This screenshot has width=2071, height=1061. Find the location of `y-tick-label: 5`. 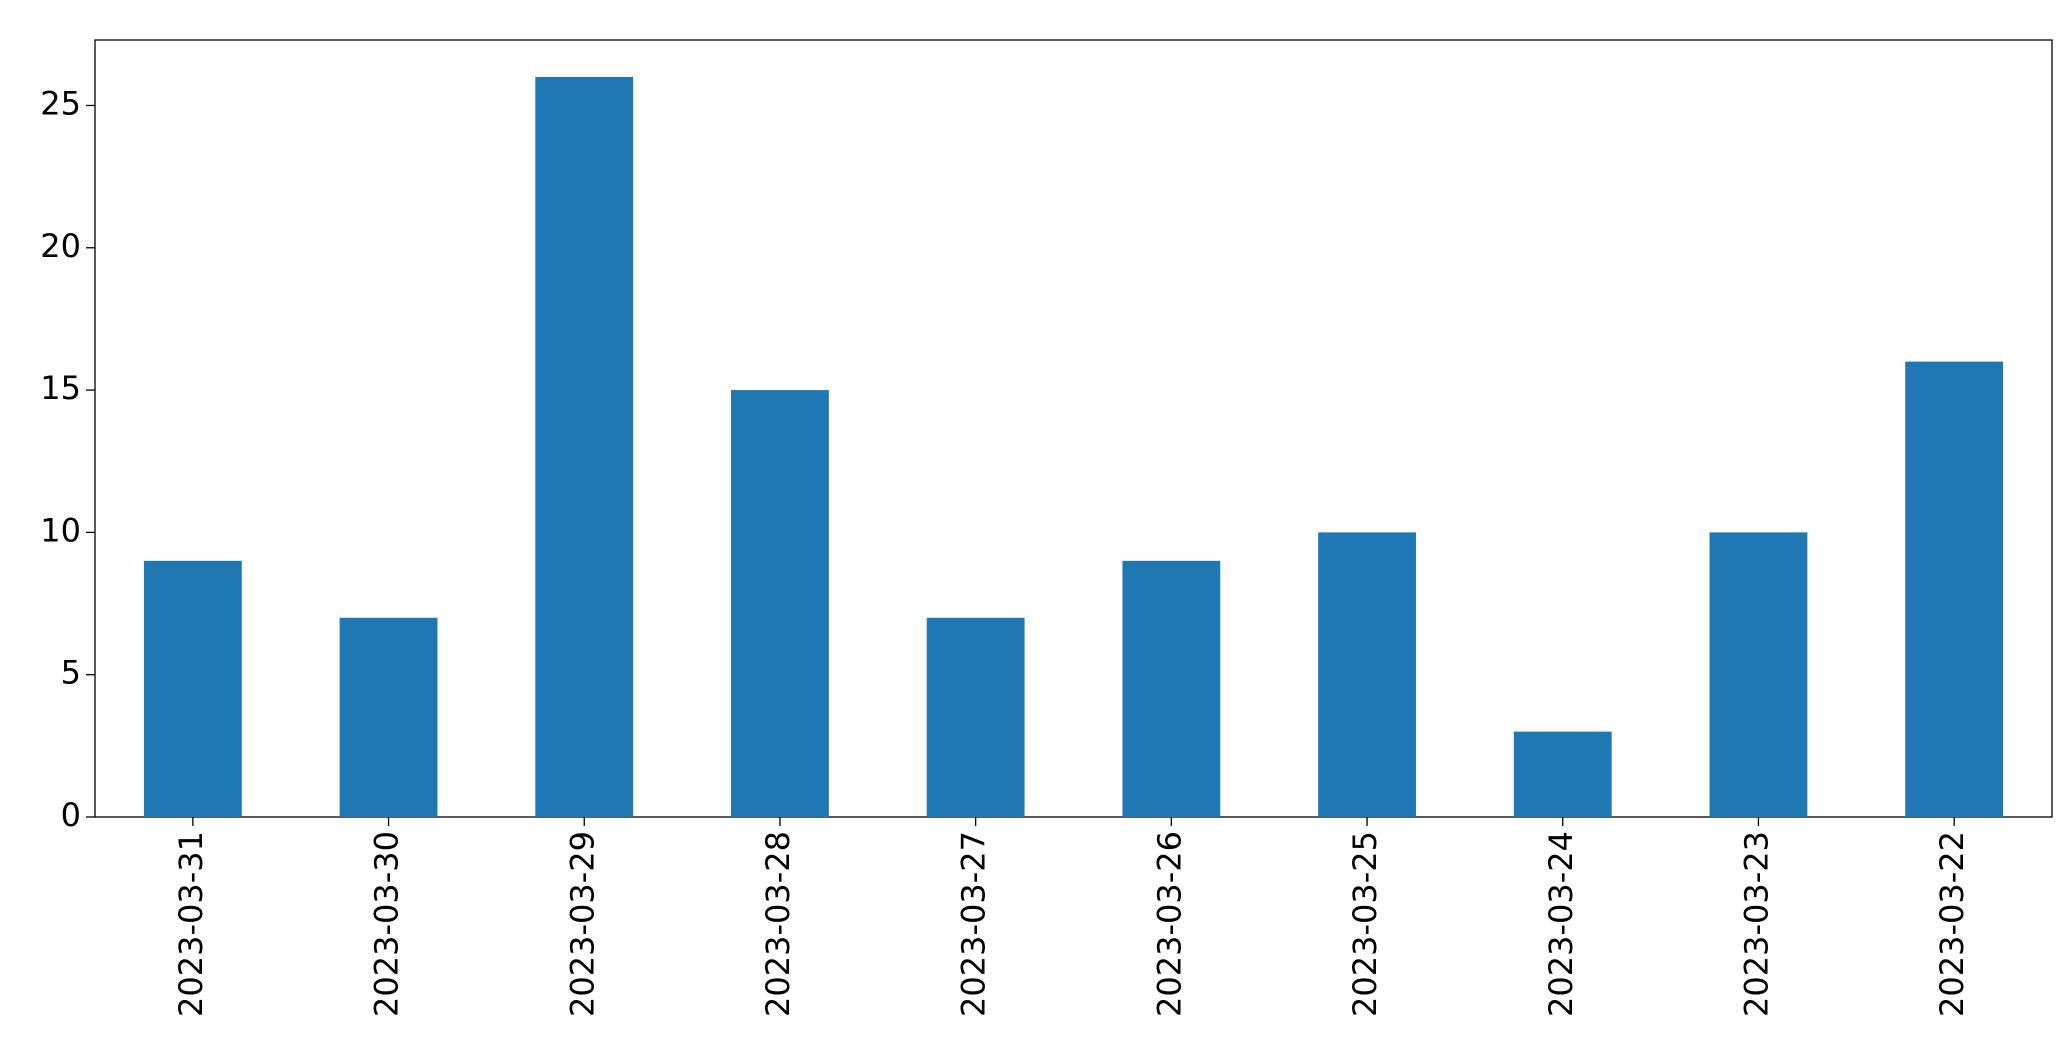

y-tick-label: 5 is located at coordinates (71, 673).